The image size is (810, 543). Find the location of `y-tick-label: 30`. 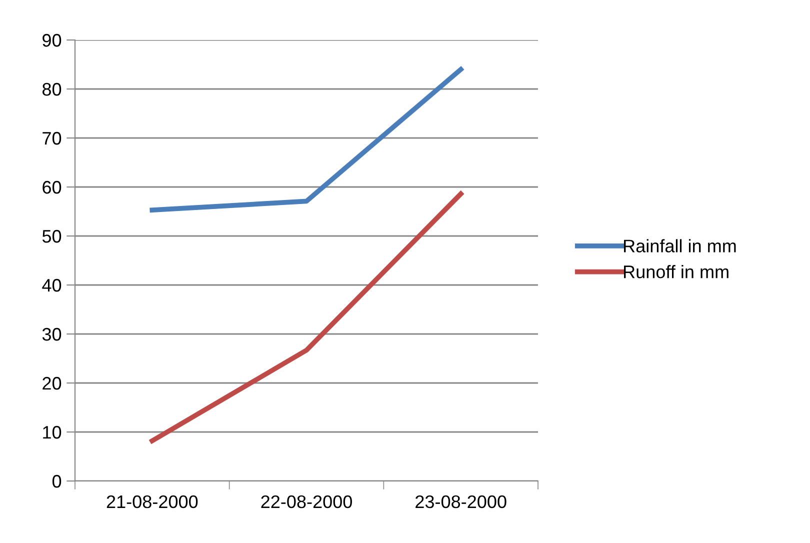

y-tick-label: 30 is located at coordinates (52, 334).